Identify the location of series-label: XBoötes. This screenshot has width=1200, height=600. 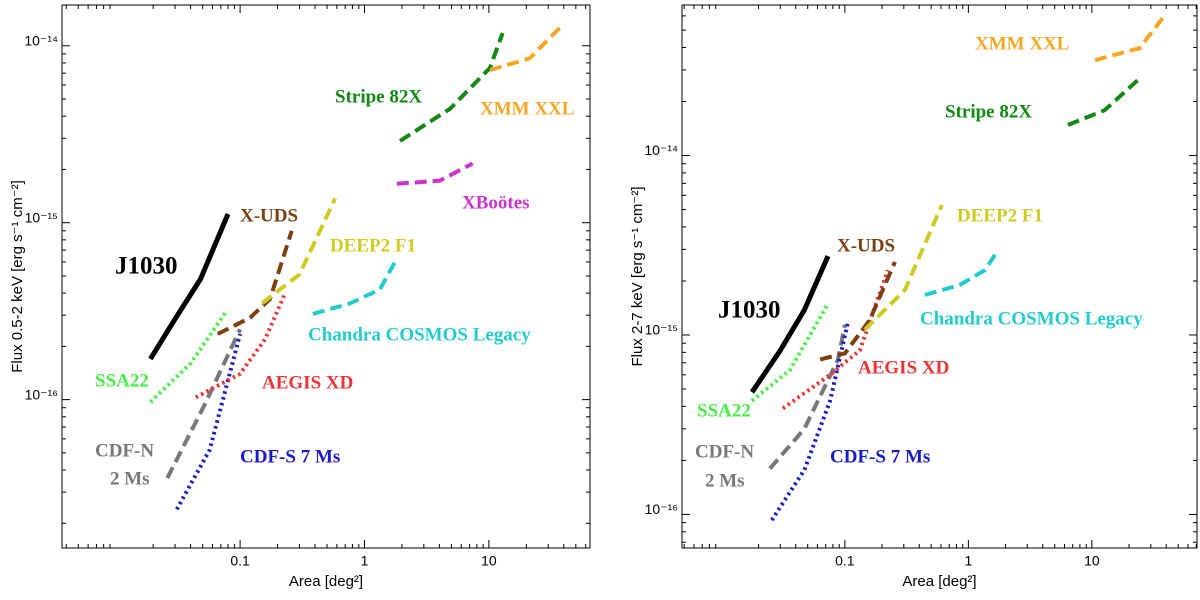
(496, 202).